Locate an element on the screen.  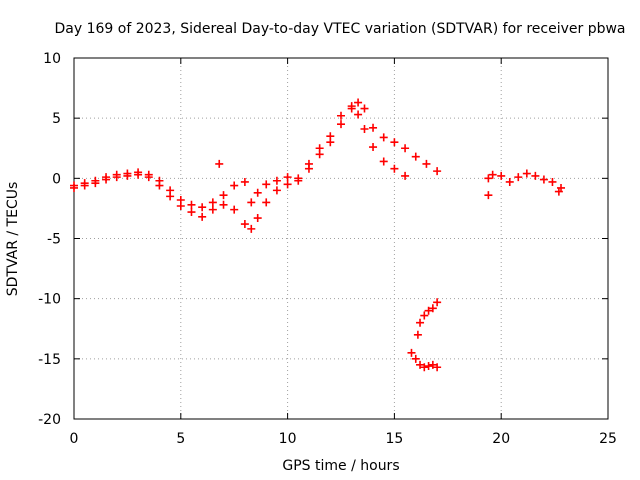
y-tick-label: -10 is located at coordinates (49, 300).